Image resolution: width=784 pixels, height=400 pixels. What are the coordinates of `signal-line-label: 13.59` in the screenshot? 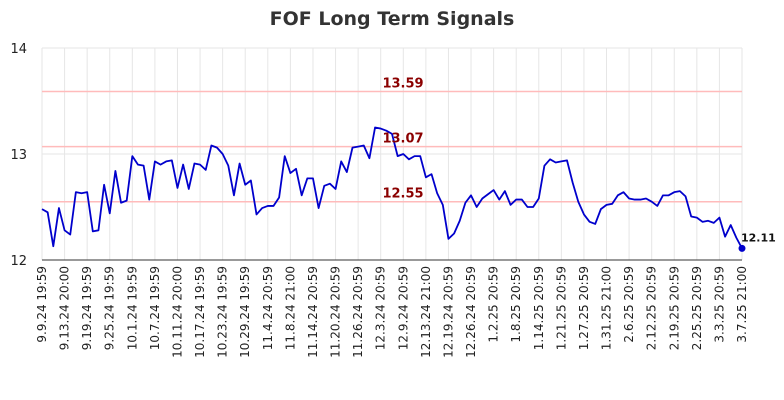 It's located at (402, 83).